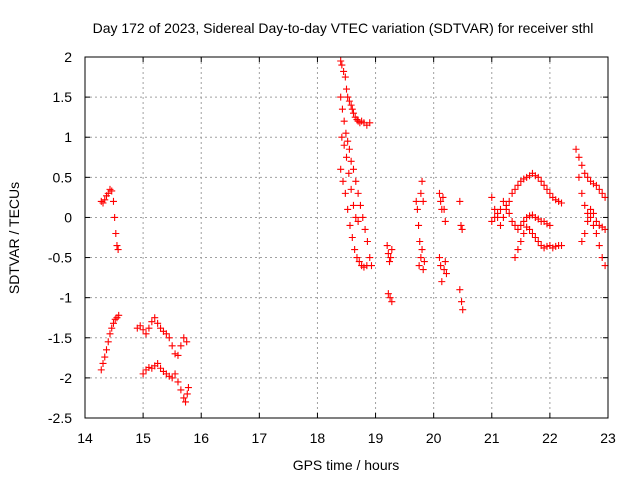 The width and height of the screenshot is (640, 480). What do you see at coordinates (346, 465) in the screenshot?
I see `x-axis-label: GPS time / hours` at bounding box center [346, 465].